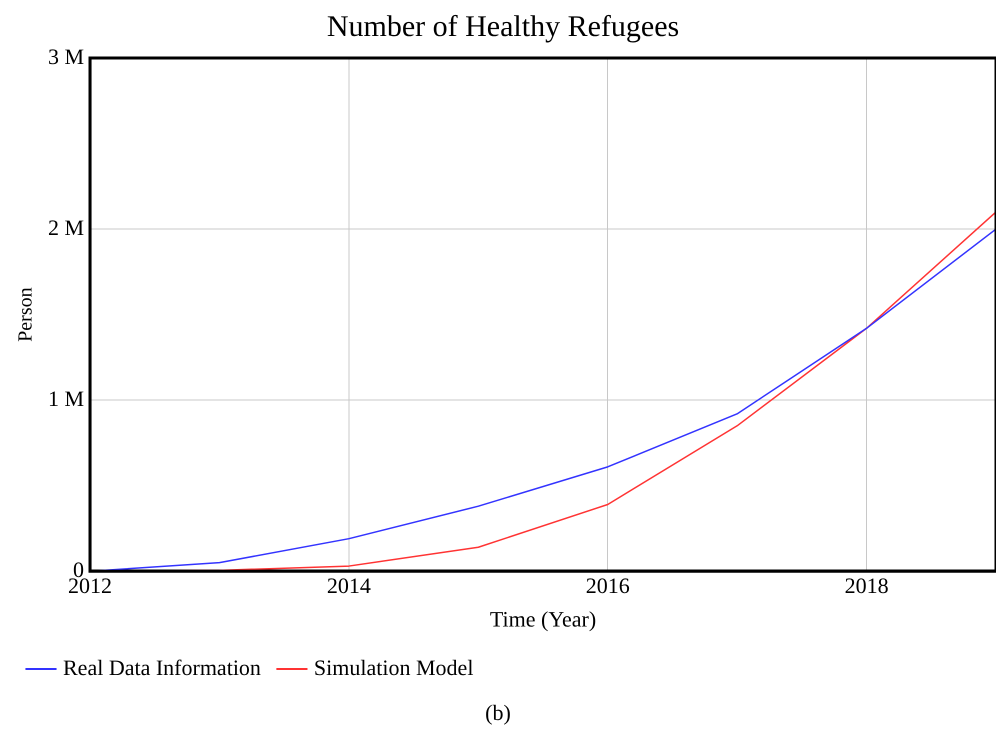  What do you see at coordinates (66, 227) in the screenshot?
I see `y-tick-label: 2 M` at bounding box center [66, 227].